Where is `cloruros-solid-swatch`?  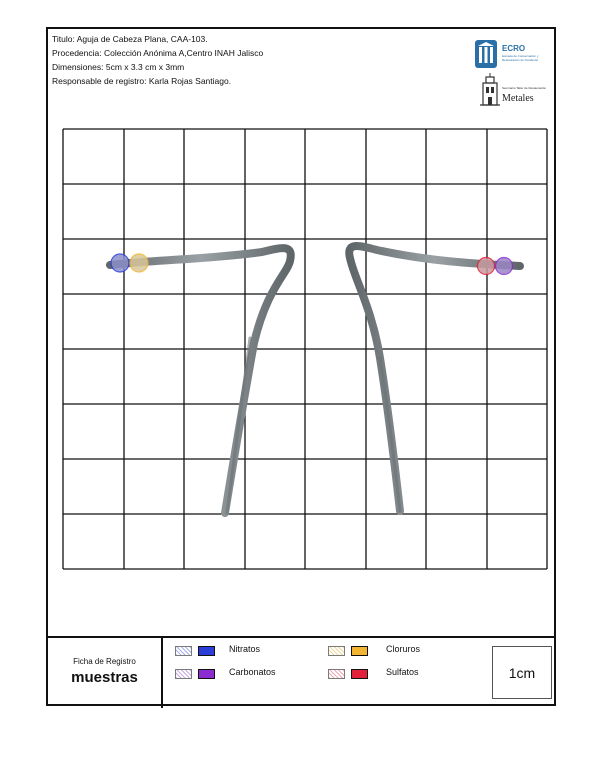
cloruros-solid-swatch is located at coordinates (359, 651).